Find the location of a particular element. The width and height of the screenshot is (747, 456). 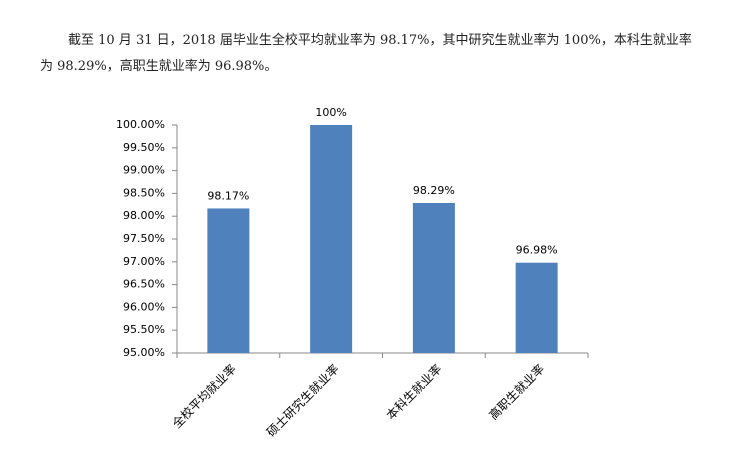

y-tick-label: 96.50% is located at coordinates (144, 284).